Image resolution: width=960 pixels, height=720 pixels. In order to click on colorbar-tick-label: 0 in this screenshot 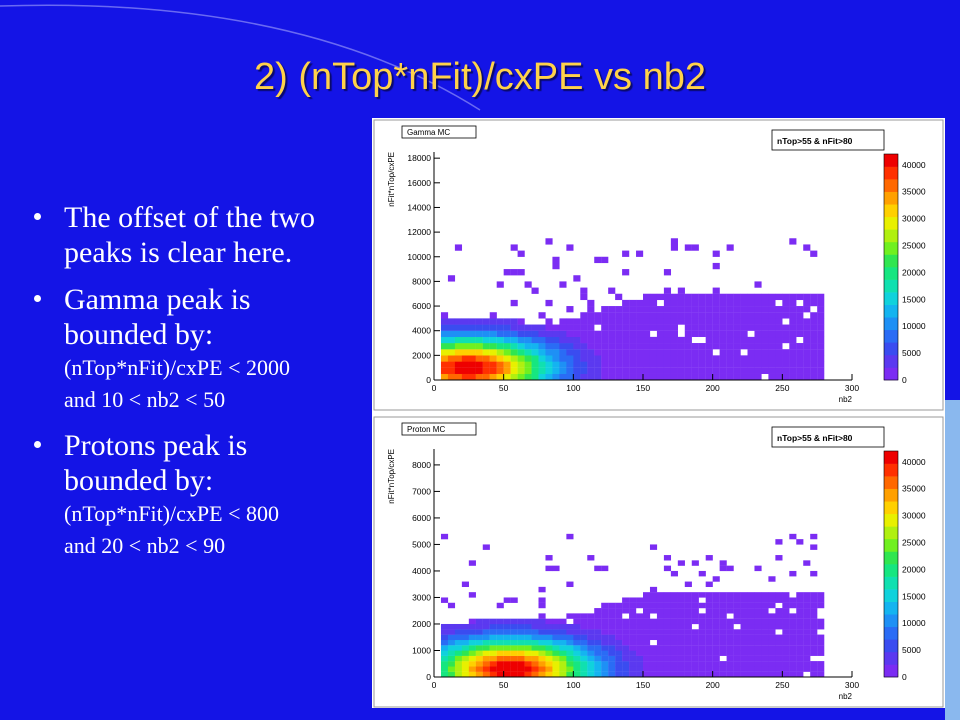, I will do `click(904, 677)`.